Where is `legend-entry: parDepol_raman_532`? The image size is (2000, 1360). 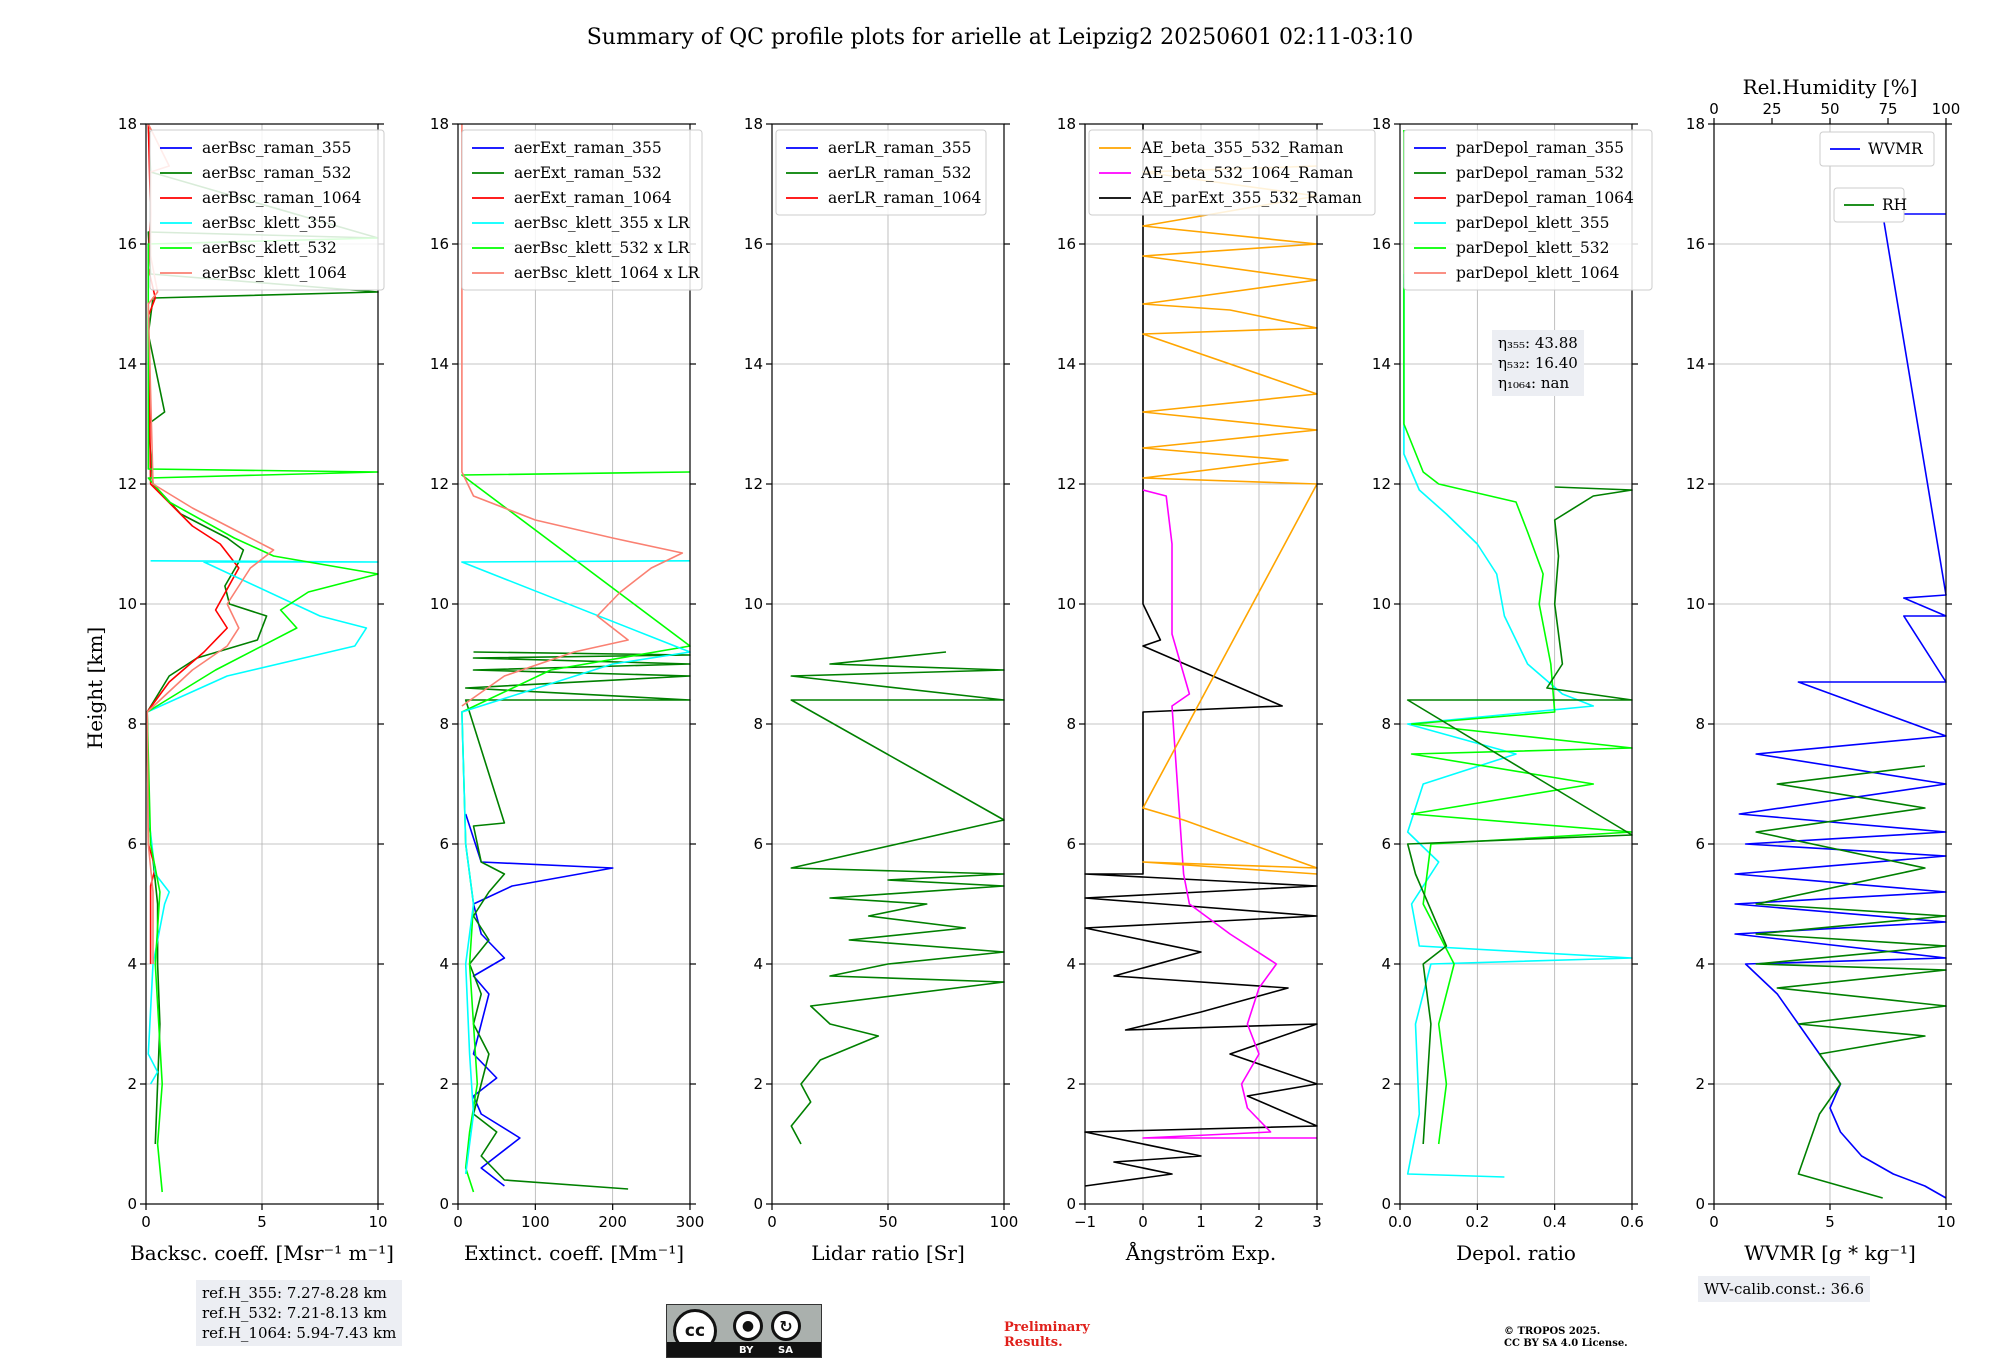 legend-entry: parDepol_raman_532 is located at coordinates (1540, 173).